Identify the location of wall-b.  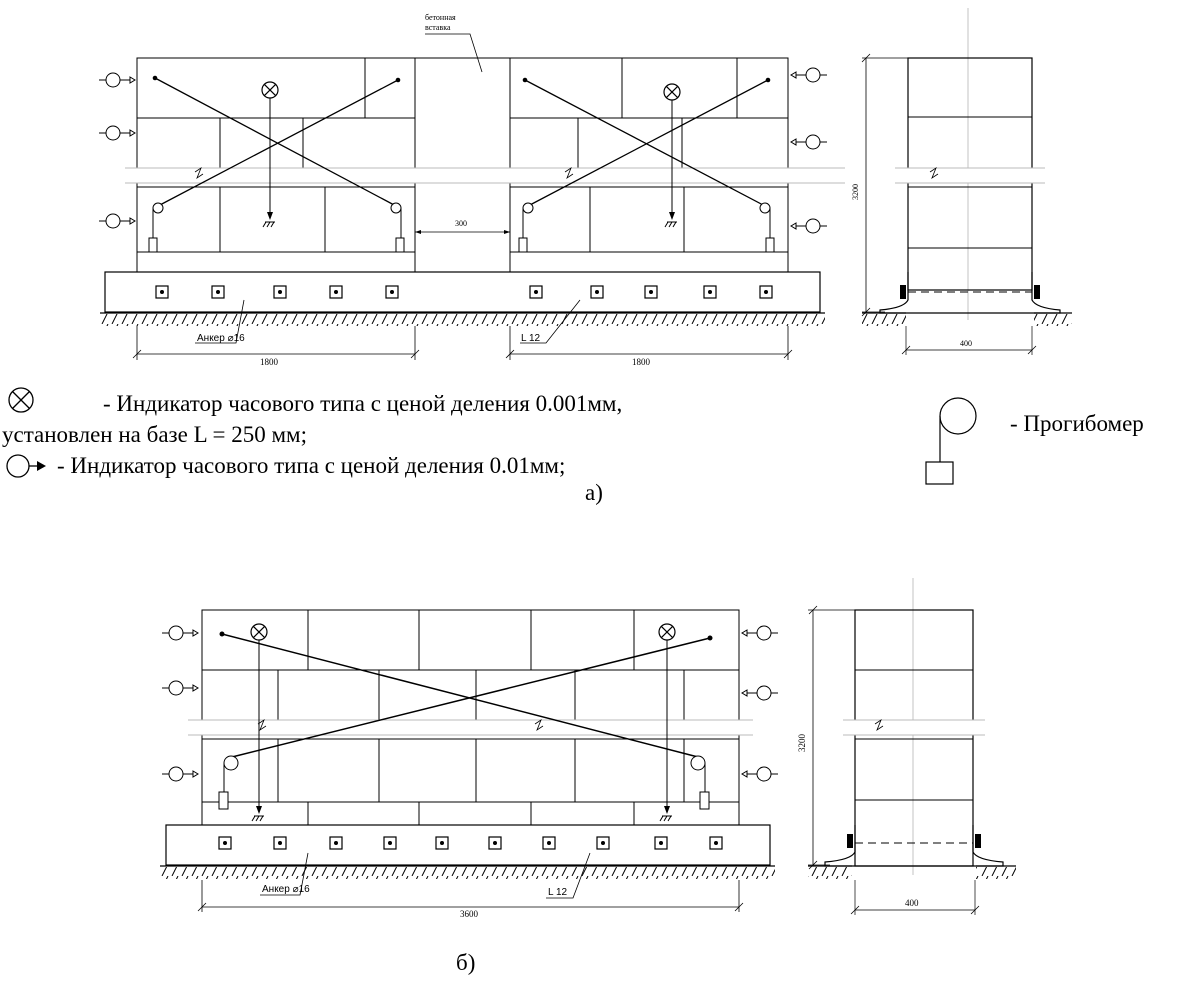
(470, 717).